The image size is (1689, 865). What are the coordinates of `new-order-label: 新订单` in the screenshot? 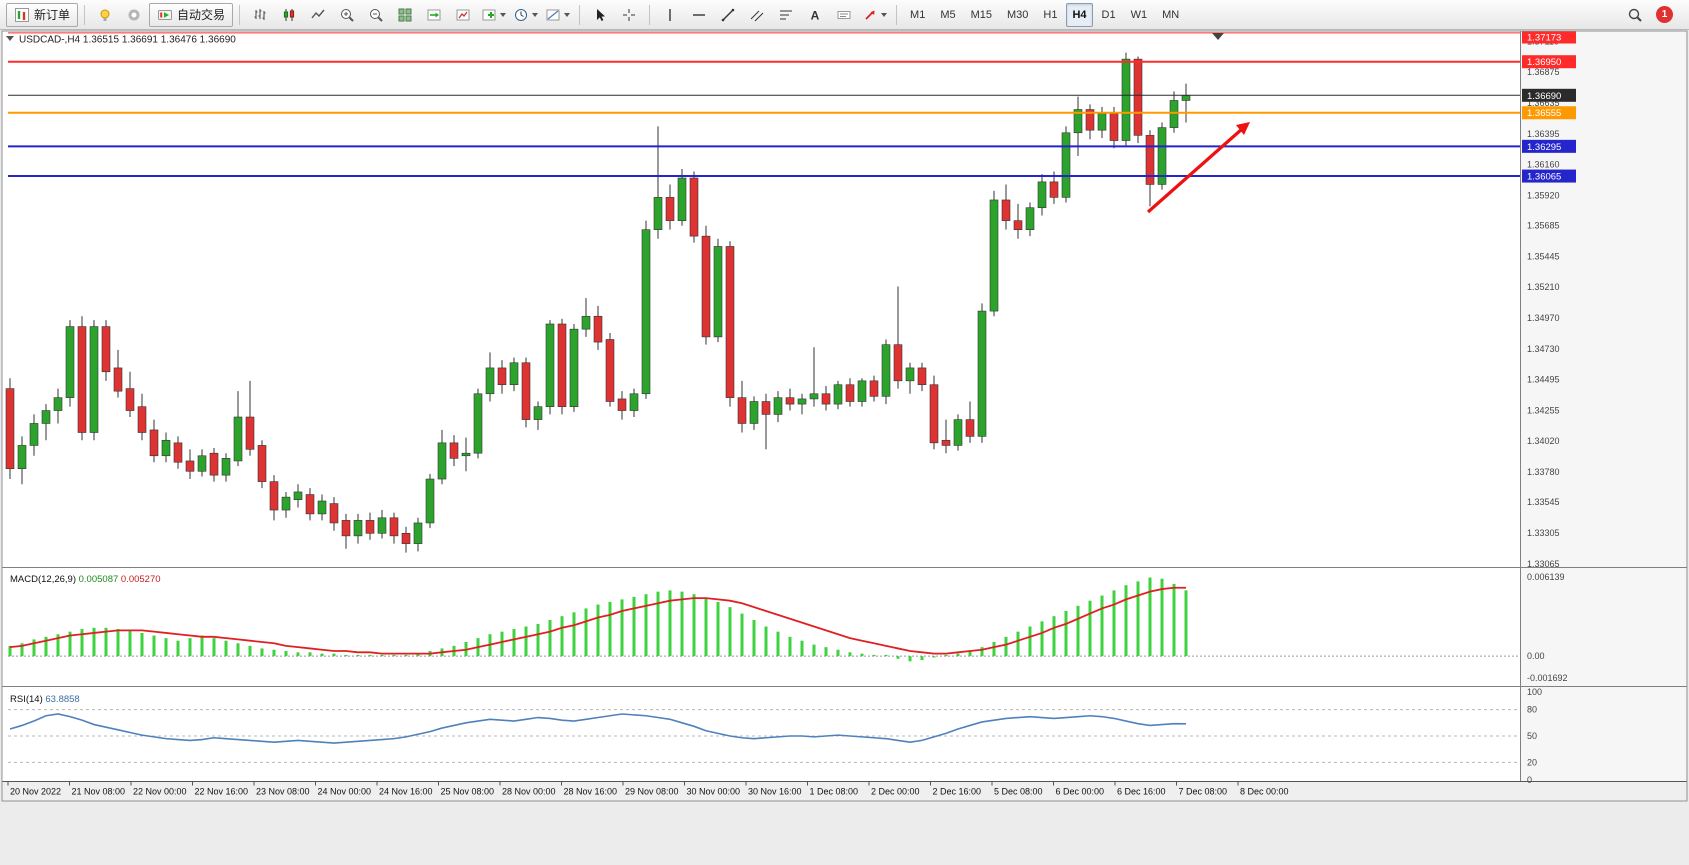 It's located at (52, 15).